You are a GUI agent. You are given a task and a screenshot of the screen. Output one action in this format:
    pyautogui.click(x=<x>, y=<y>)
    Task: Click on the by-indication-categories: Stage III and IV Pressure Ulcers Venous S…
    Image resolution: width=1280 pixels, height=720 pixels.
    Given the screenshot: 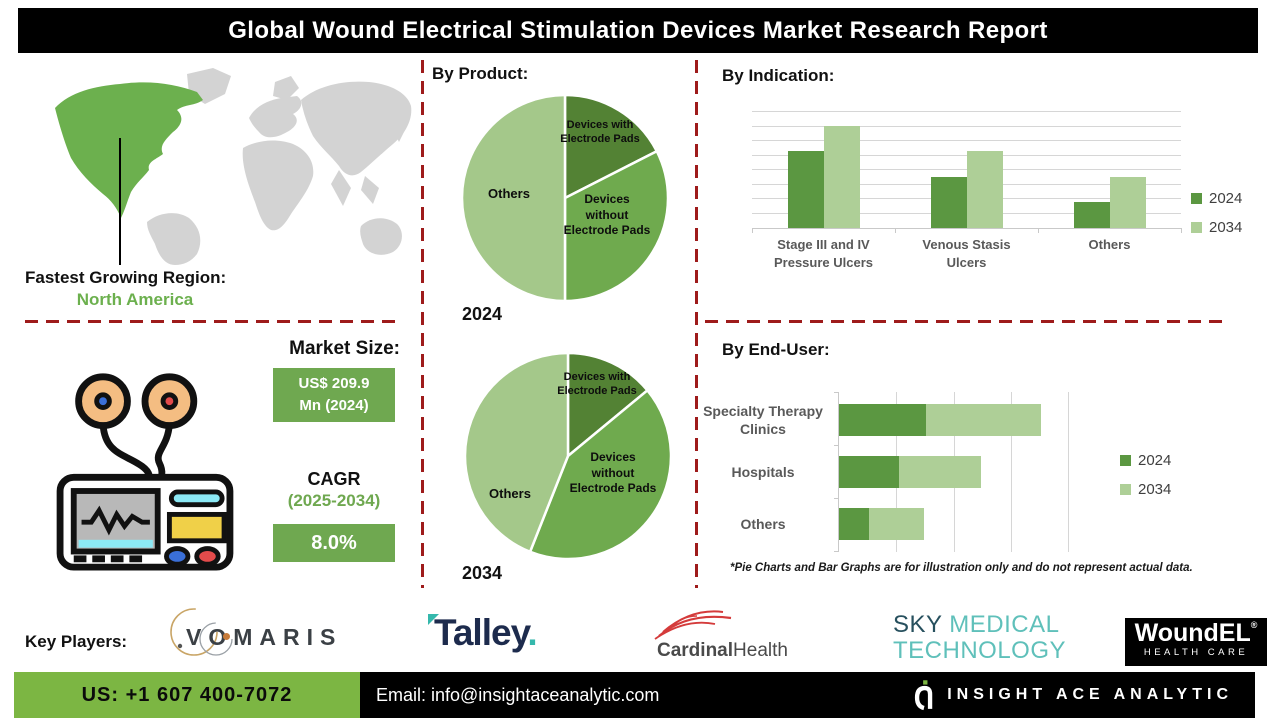 What is the action you would take?
    pyautogui.click(x=966, y=253)
    